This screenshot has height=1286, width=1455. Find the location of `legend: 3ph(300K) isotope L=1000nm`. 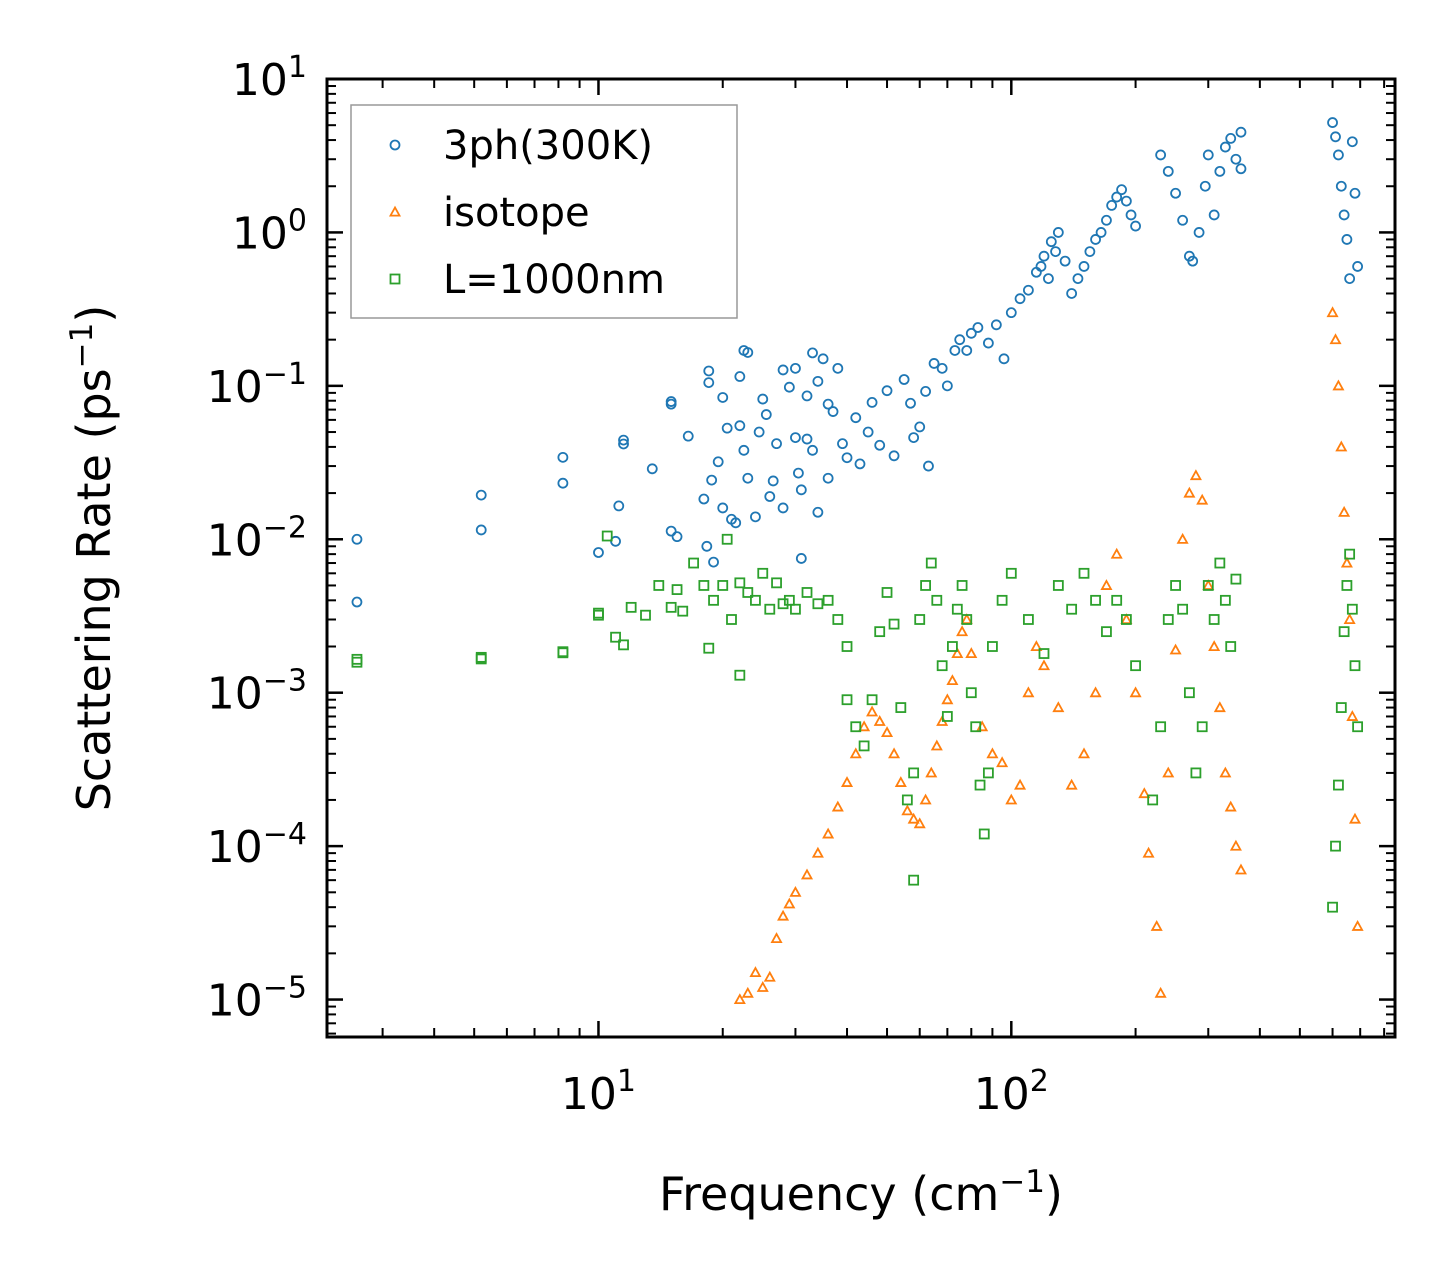

legend: 3ph(300K) isotope L=1000nm is located at coordinates (544, 211).